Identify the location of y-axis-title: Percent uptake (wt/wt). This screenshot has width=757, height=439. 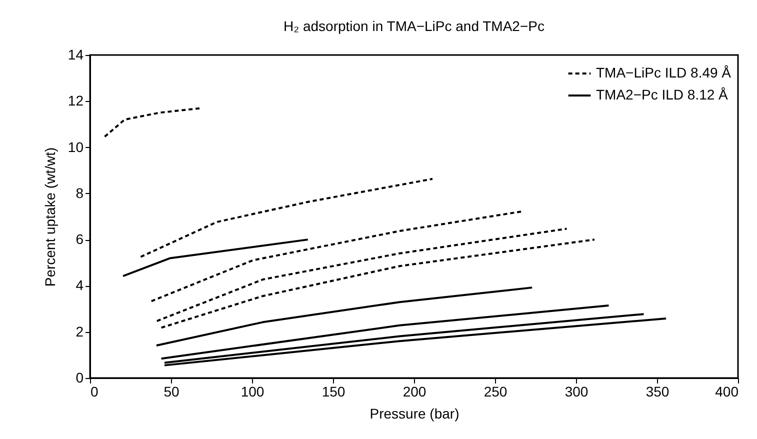
(50, 217).